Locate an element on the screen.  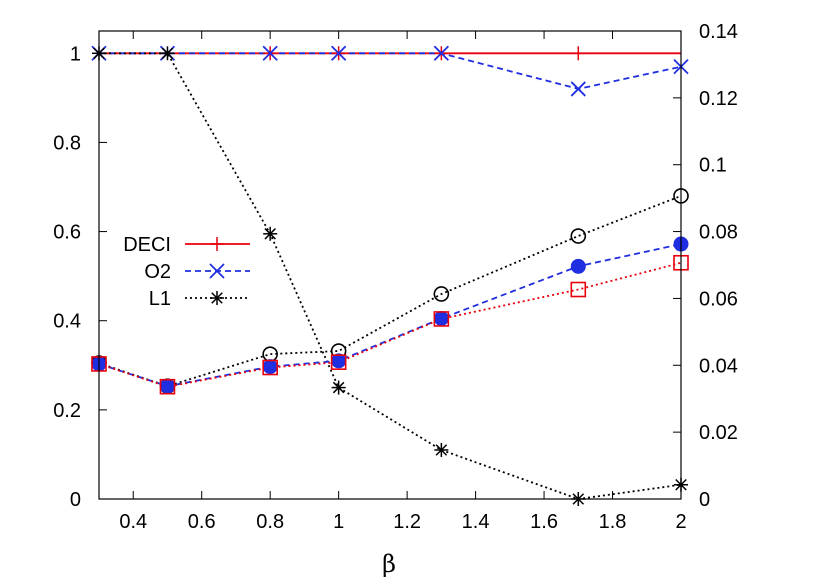
y-tick-label: 0.6 is located at coordinates (67, 233).